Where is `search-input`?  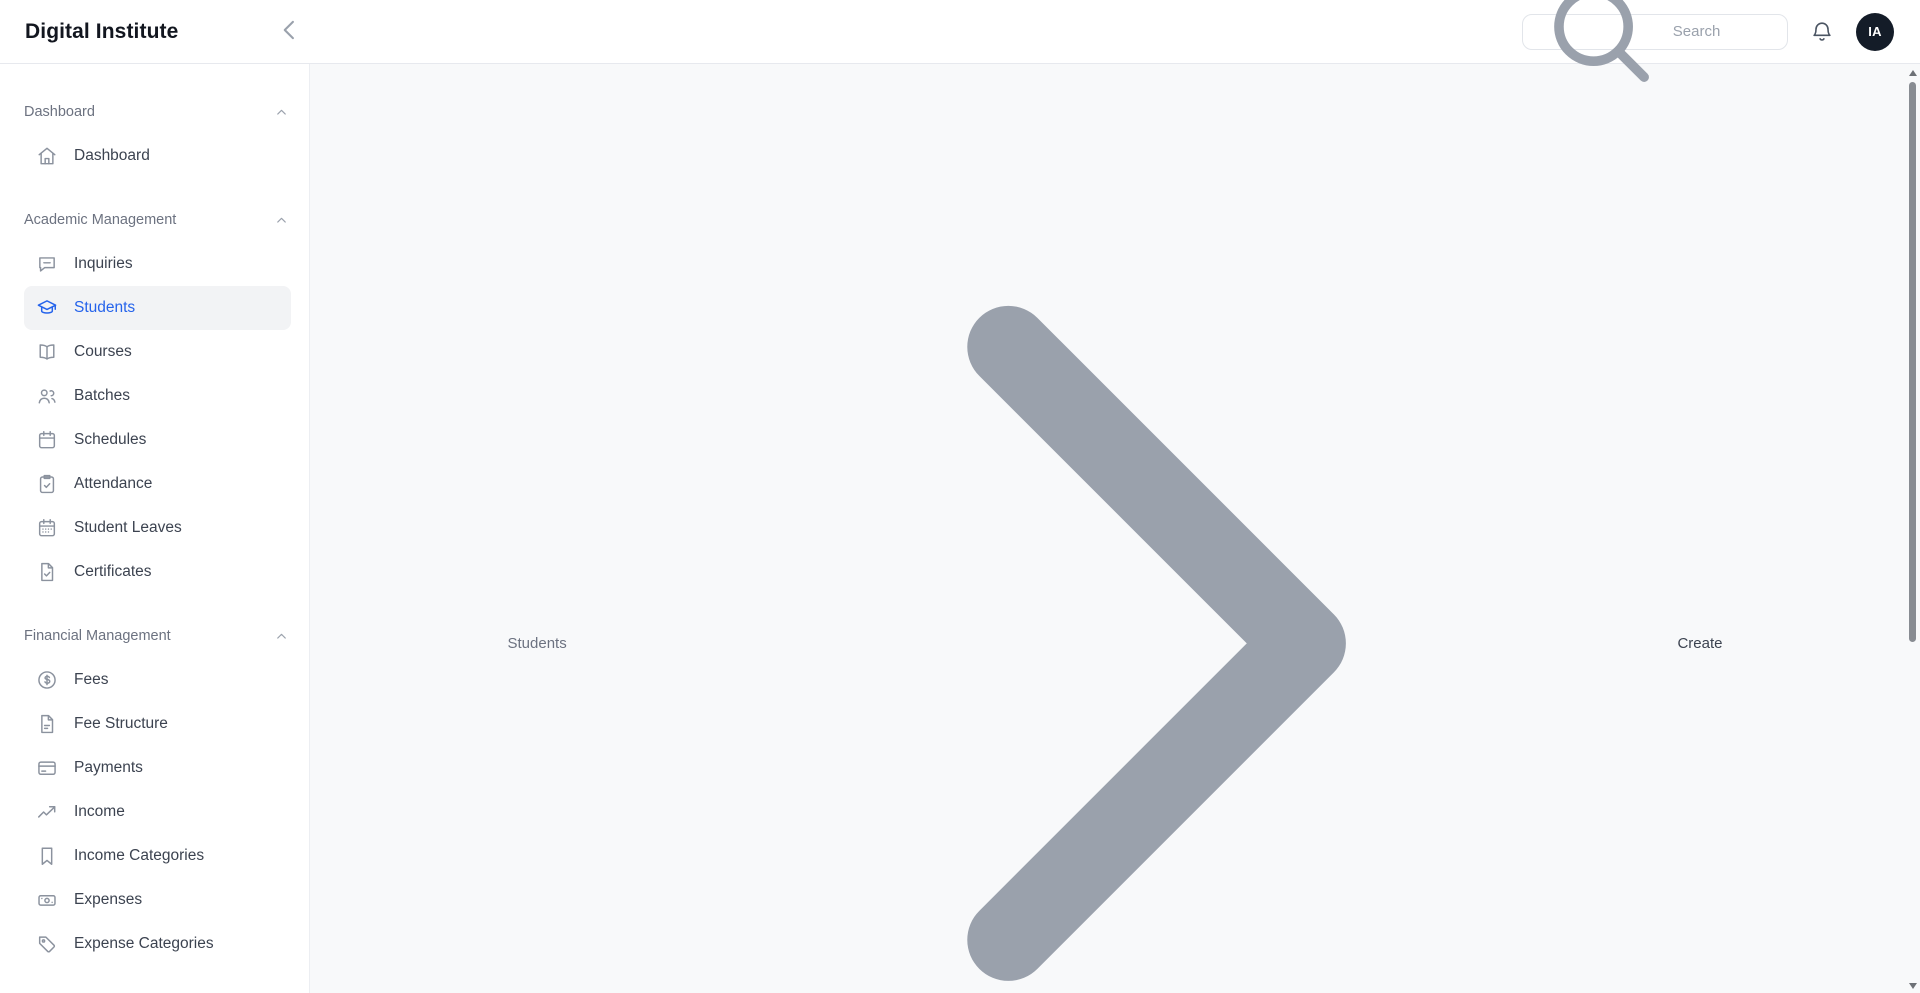
search-input is located at coordinates (1723, 31).